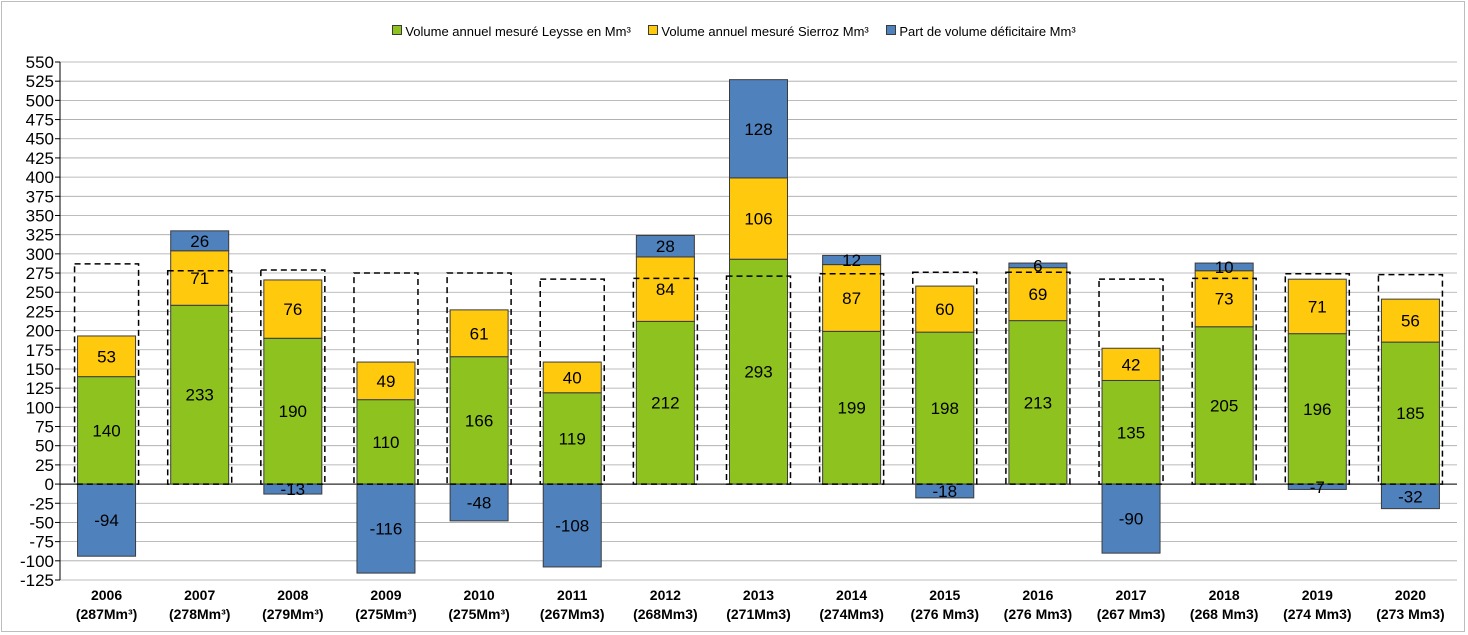  I want to click on data-label-sierroz: 56, so click(1410, 321).